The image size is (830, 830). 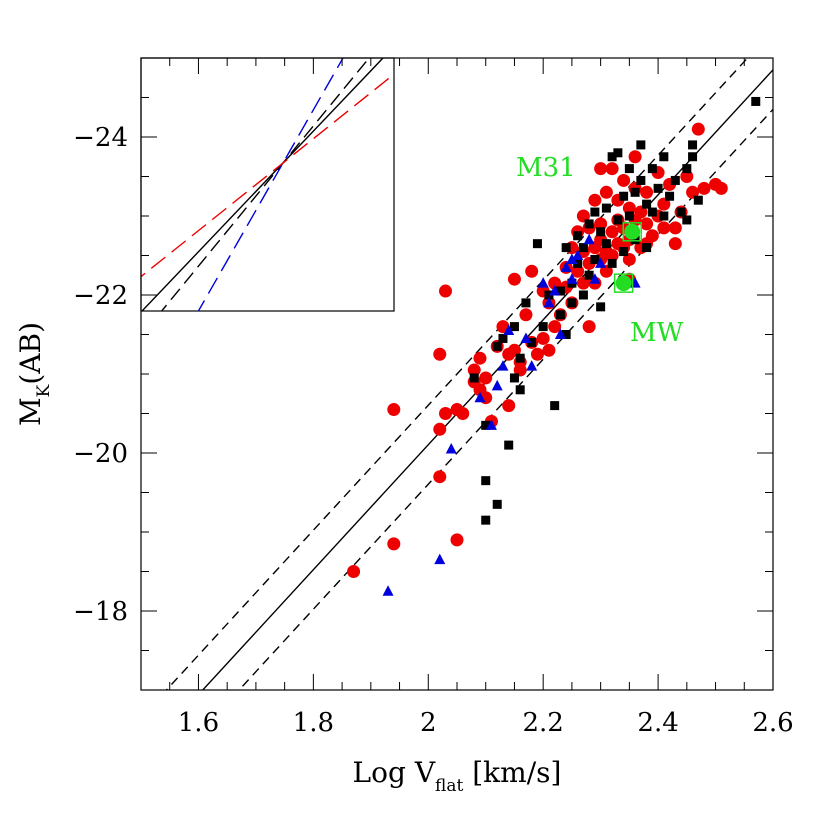 I want to click on x-tick-label: 2.2, so click(x=543, y=723).